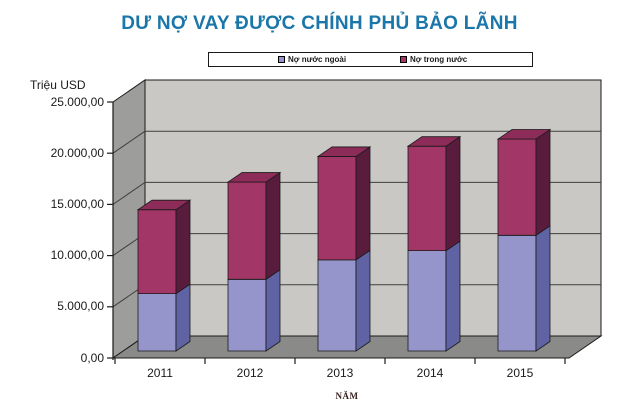 This screenshot has width=639, height=416. I want to click on bar-2011-series2-top, so click(164, 205).